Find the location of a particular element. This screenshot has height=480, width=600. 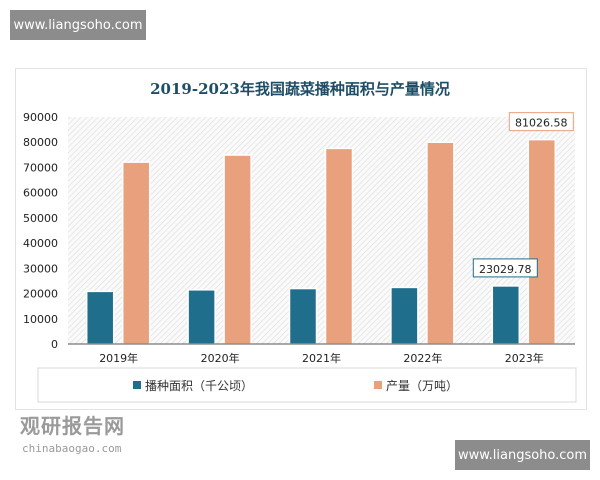

x-tick-label: 2020年 is located at coordinates (220, 358).